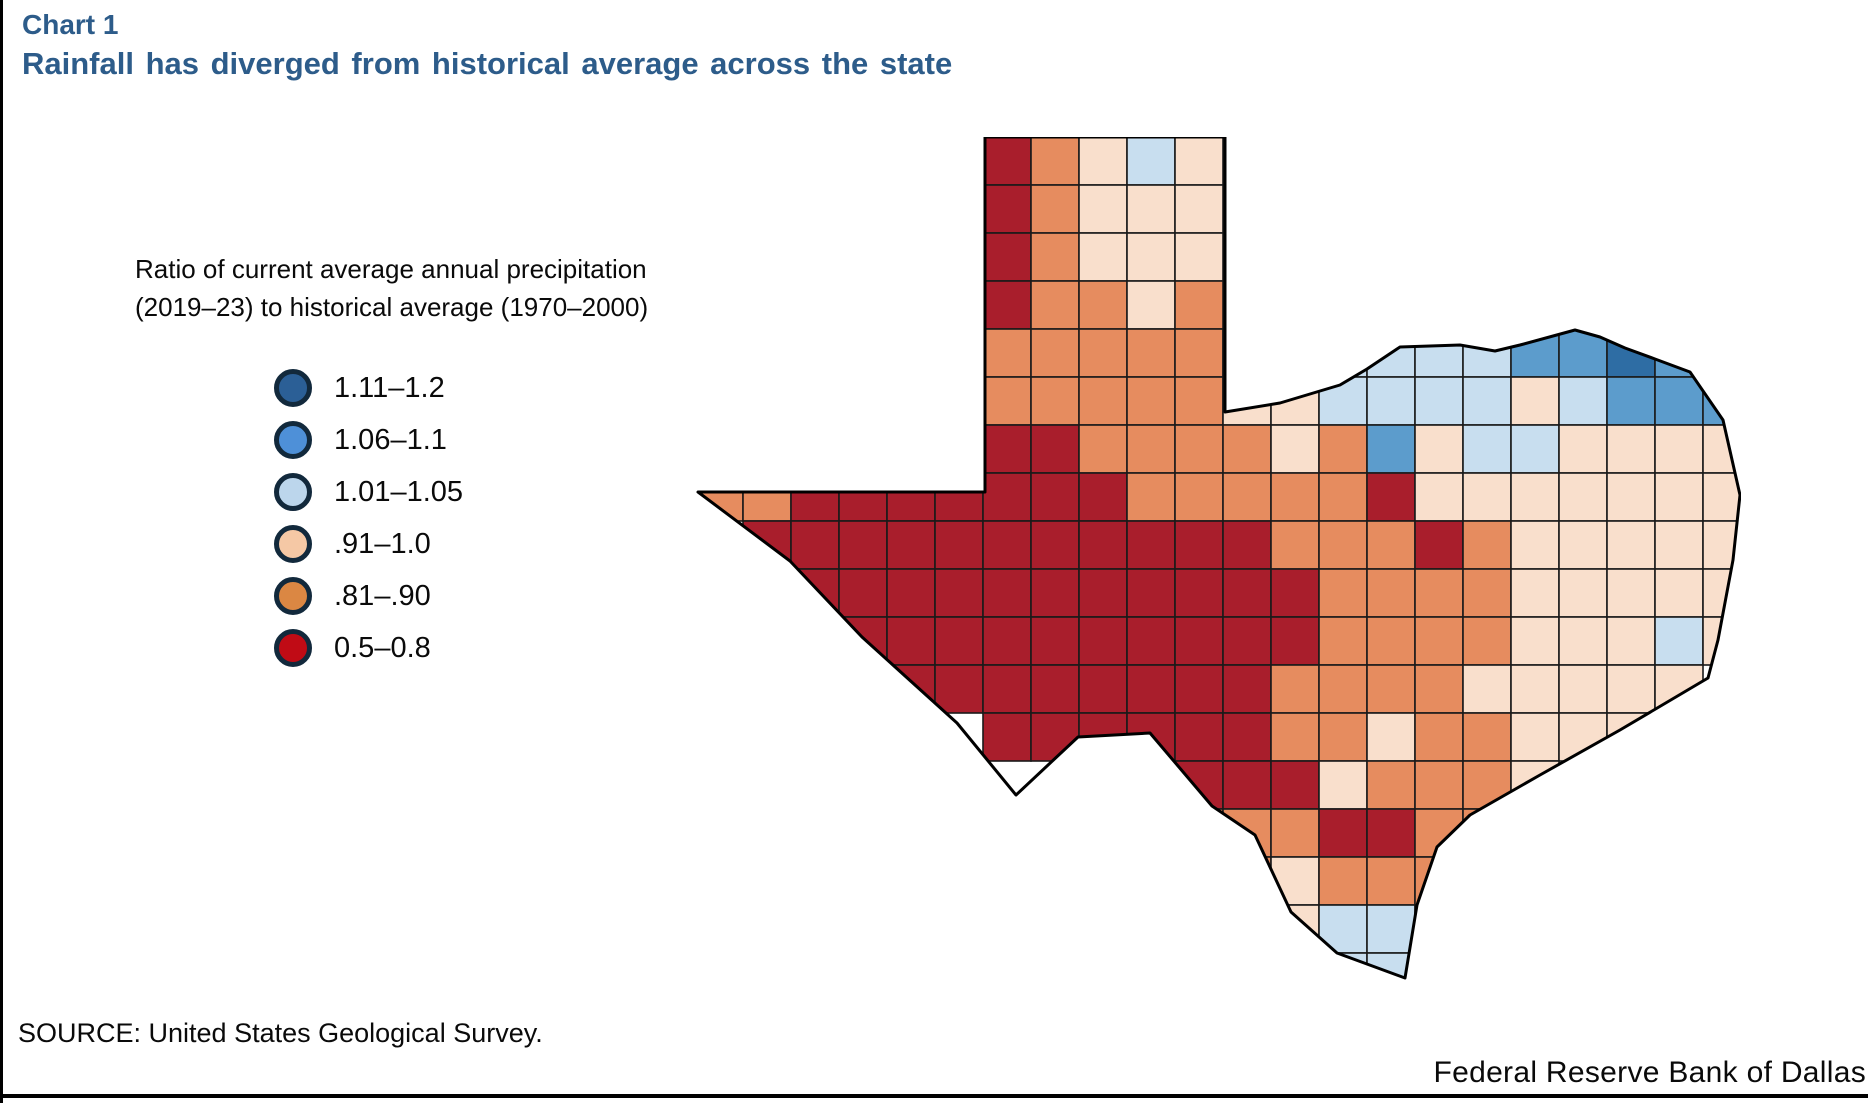 This screenshot has width=1868, height=1103. I want to click on legend-item: 1.01–1.05, so click(368, 492).